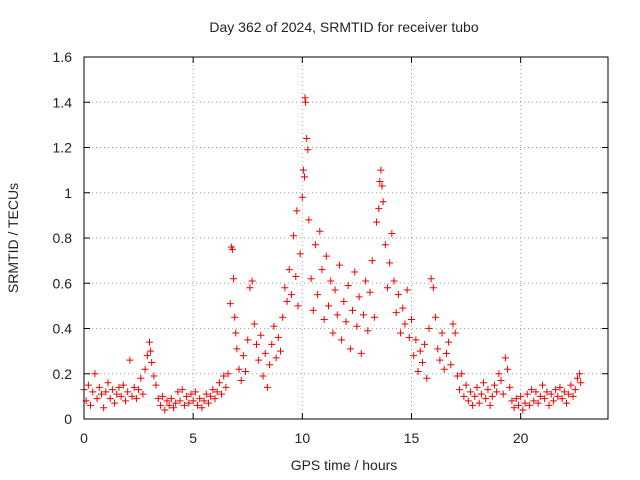 Image resolution: width=640 pixels, height=480 pixels. I want to click on x-tick-label: 5, so click(193, 438).